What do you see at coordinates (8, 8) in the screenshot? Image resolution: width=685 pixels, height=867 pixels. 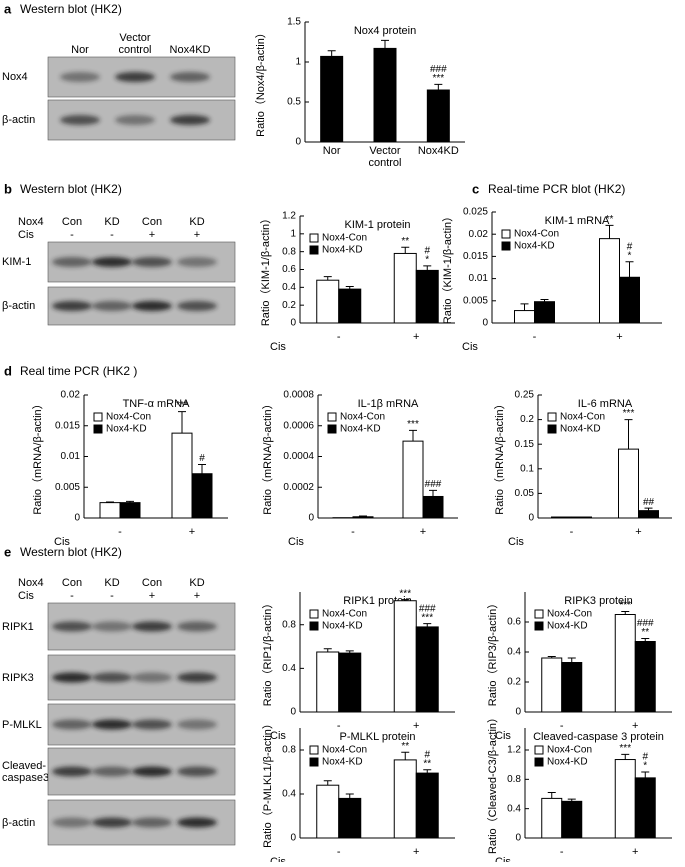 I see `panel-letter: a` at bounding box center [8, 8].